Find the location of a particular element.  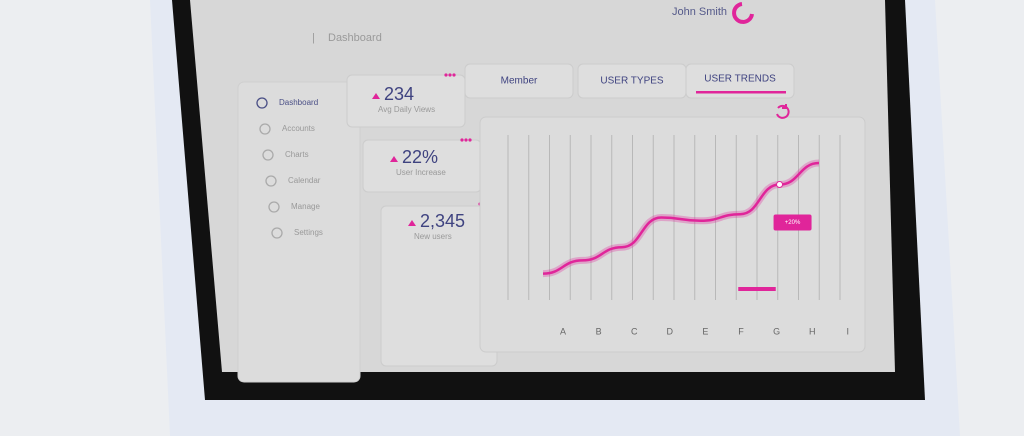

refresh-icon is located at coordinates (783, 111).